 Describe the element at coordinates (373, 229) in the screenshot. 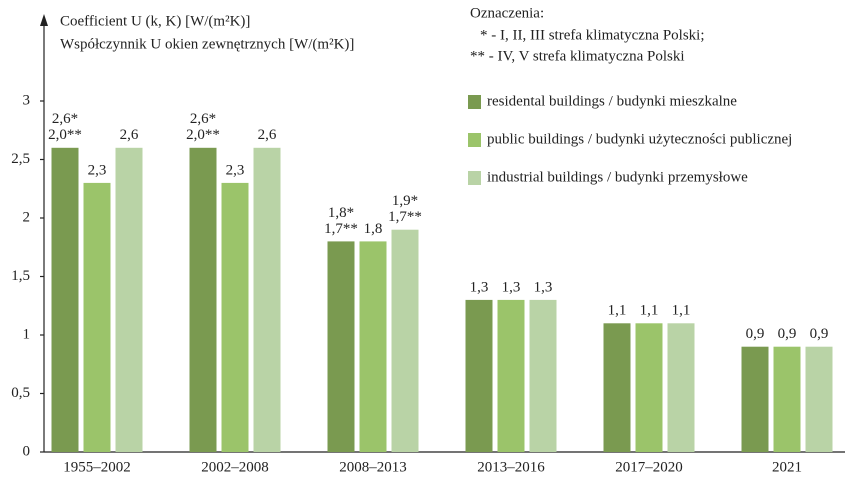

I see `value-label: 1,8` at that location.